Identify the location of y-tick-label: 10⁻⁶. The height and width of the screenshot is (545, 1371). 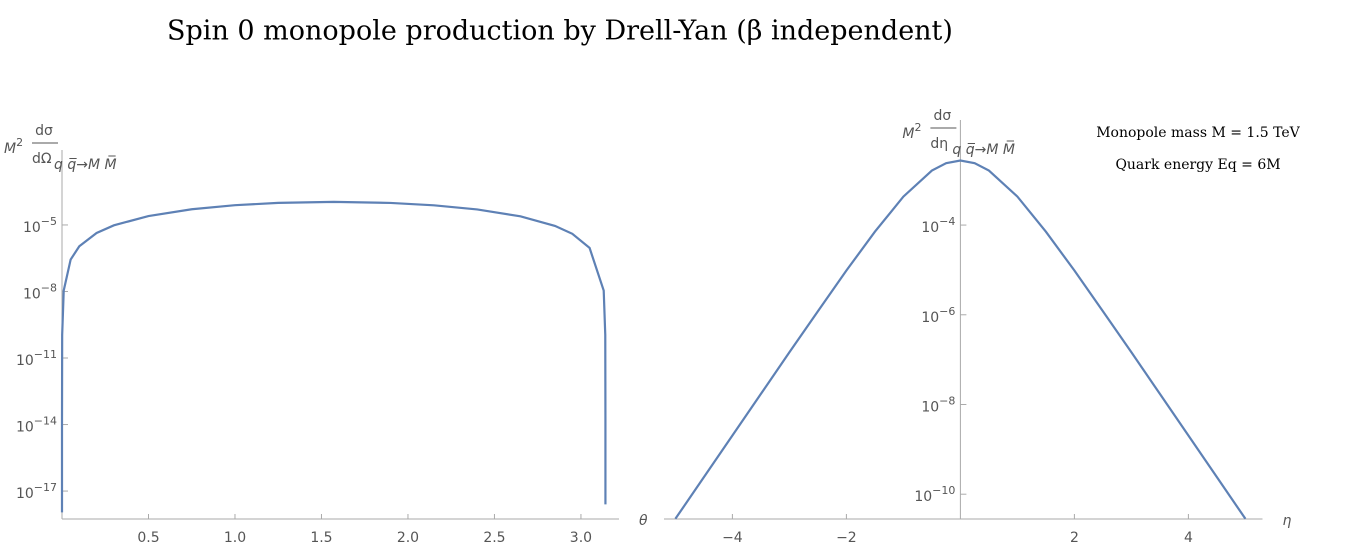
(938, 315).